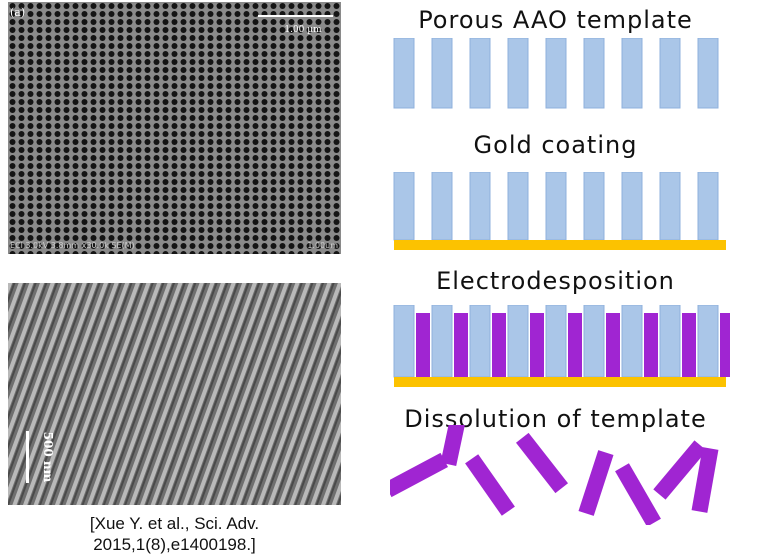 The image size is (769, 555). What do you see at coordinates (322, 245) in the screenshot?
I see `sem-footer-right: 1.00um` at bounding box center [322, 245].